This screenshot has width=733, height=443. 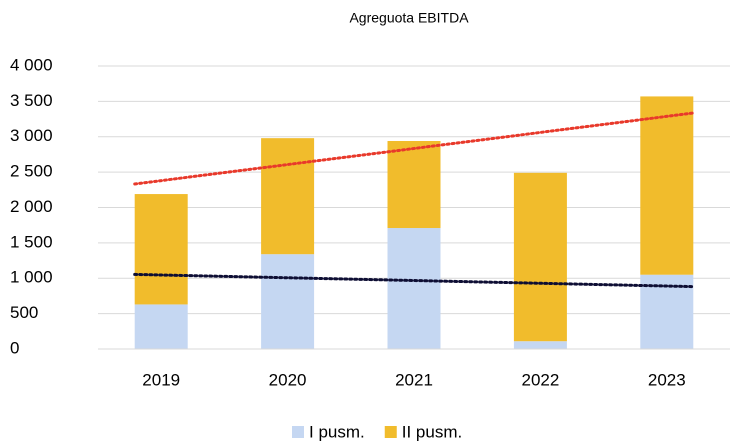 What do you see at coordinates (31, 206) in the screenshot?
I see `y-tick-label: 2 000` at bounding box center [31, 206].